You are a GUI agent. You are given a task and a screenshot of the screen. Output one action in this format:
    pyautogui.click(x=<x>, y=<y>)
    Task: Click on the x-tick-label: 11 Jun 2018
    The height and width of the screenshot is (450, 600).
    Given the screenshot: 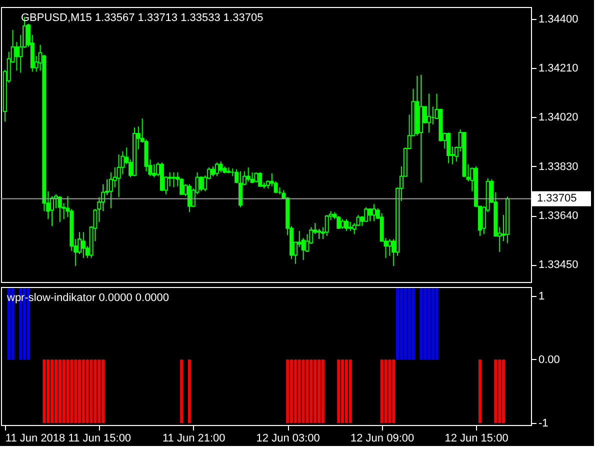 What is the action you would take?
    pyautogui.click(x=35, y=438)
    